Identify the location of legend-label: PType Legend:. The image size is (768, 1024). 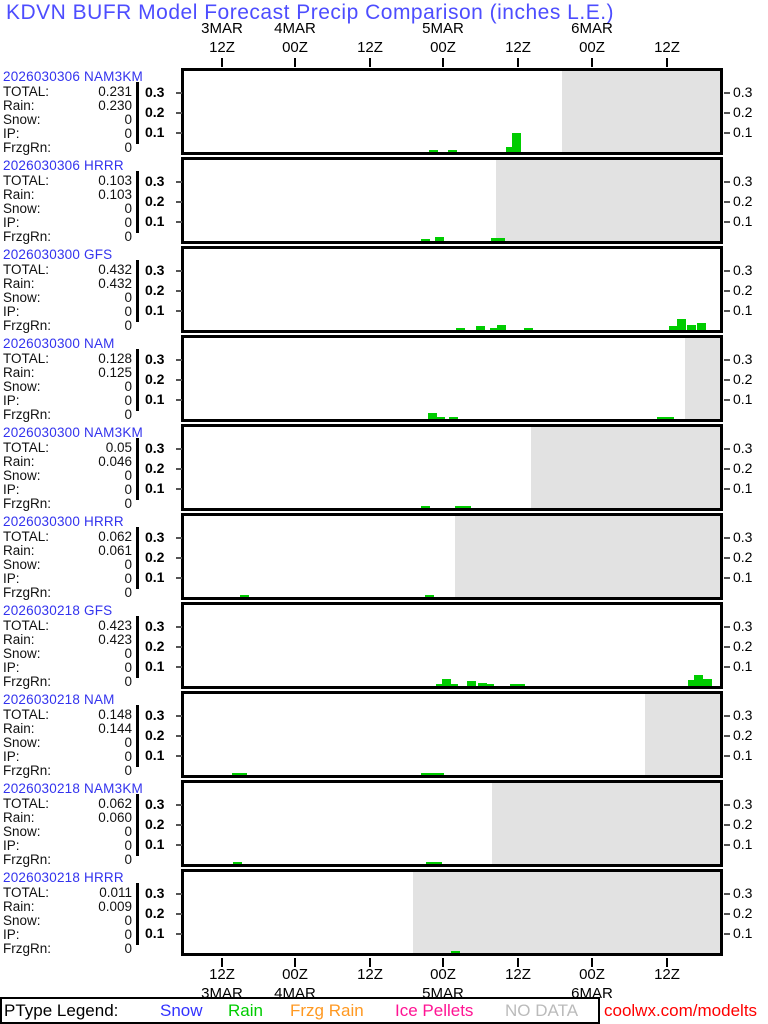
(61, 1010).